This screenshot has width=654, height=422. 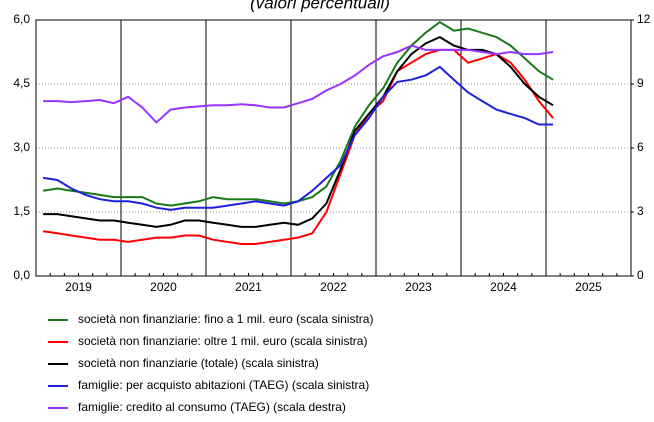 What do you see at coordinates (418, 287) in the screenshot?
I see `x-tick-label: 2023` at bounding box center [418, 287].